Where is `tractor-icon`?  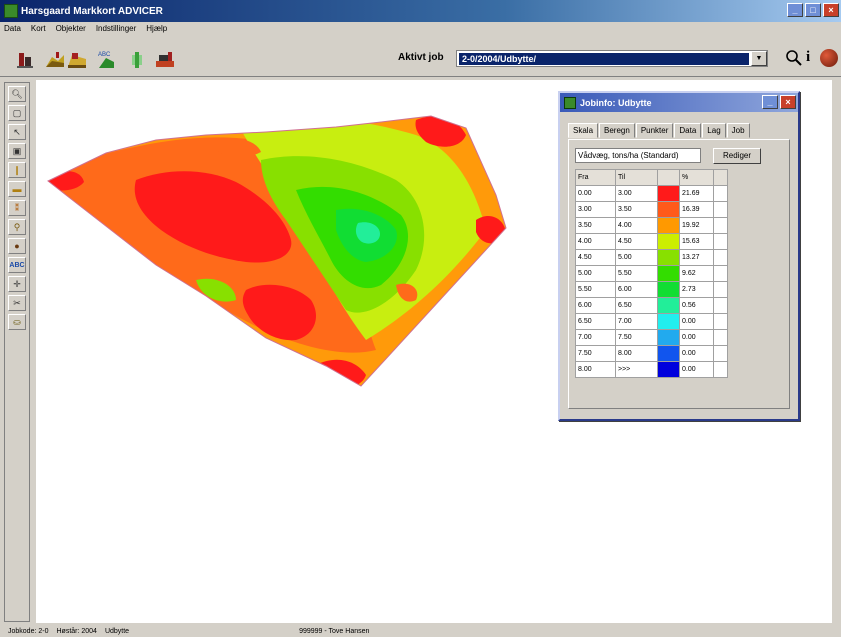 tractor-icon is located at coordinates (77, 59).